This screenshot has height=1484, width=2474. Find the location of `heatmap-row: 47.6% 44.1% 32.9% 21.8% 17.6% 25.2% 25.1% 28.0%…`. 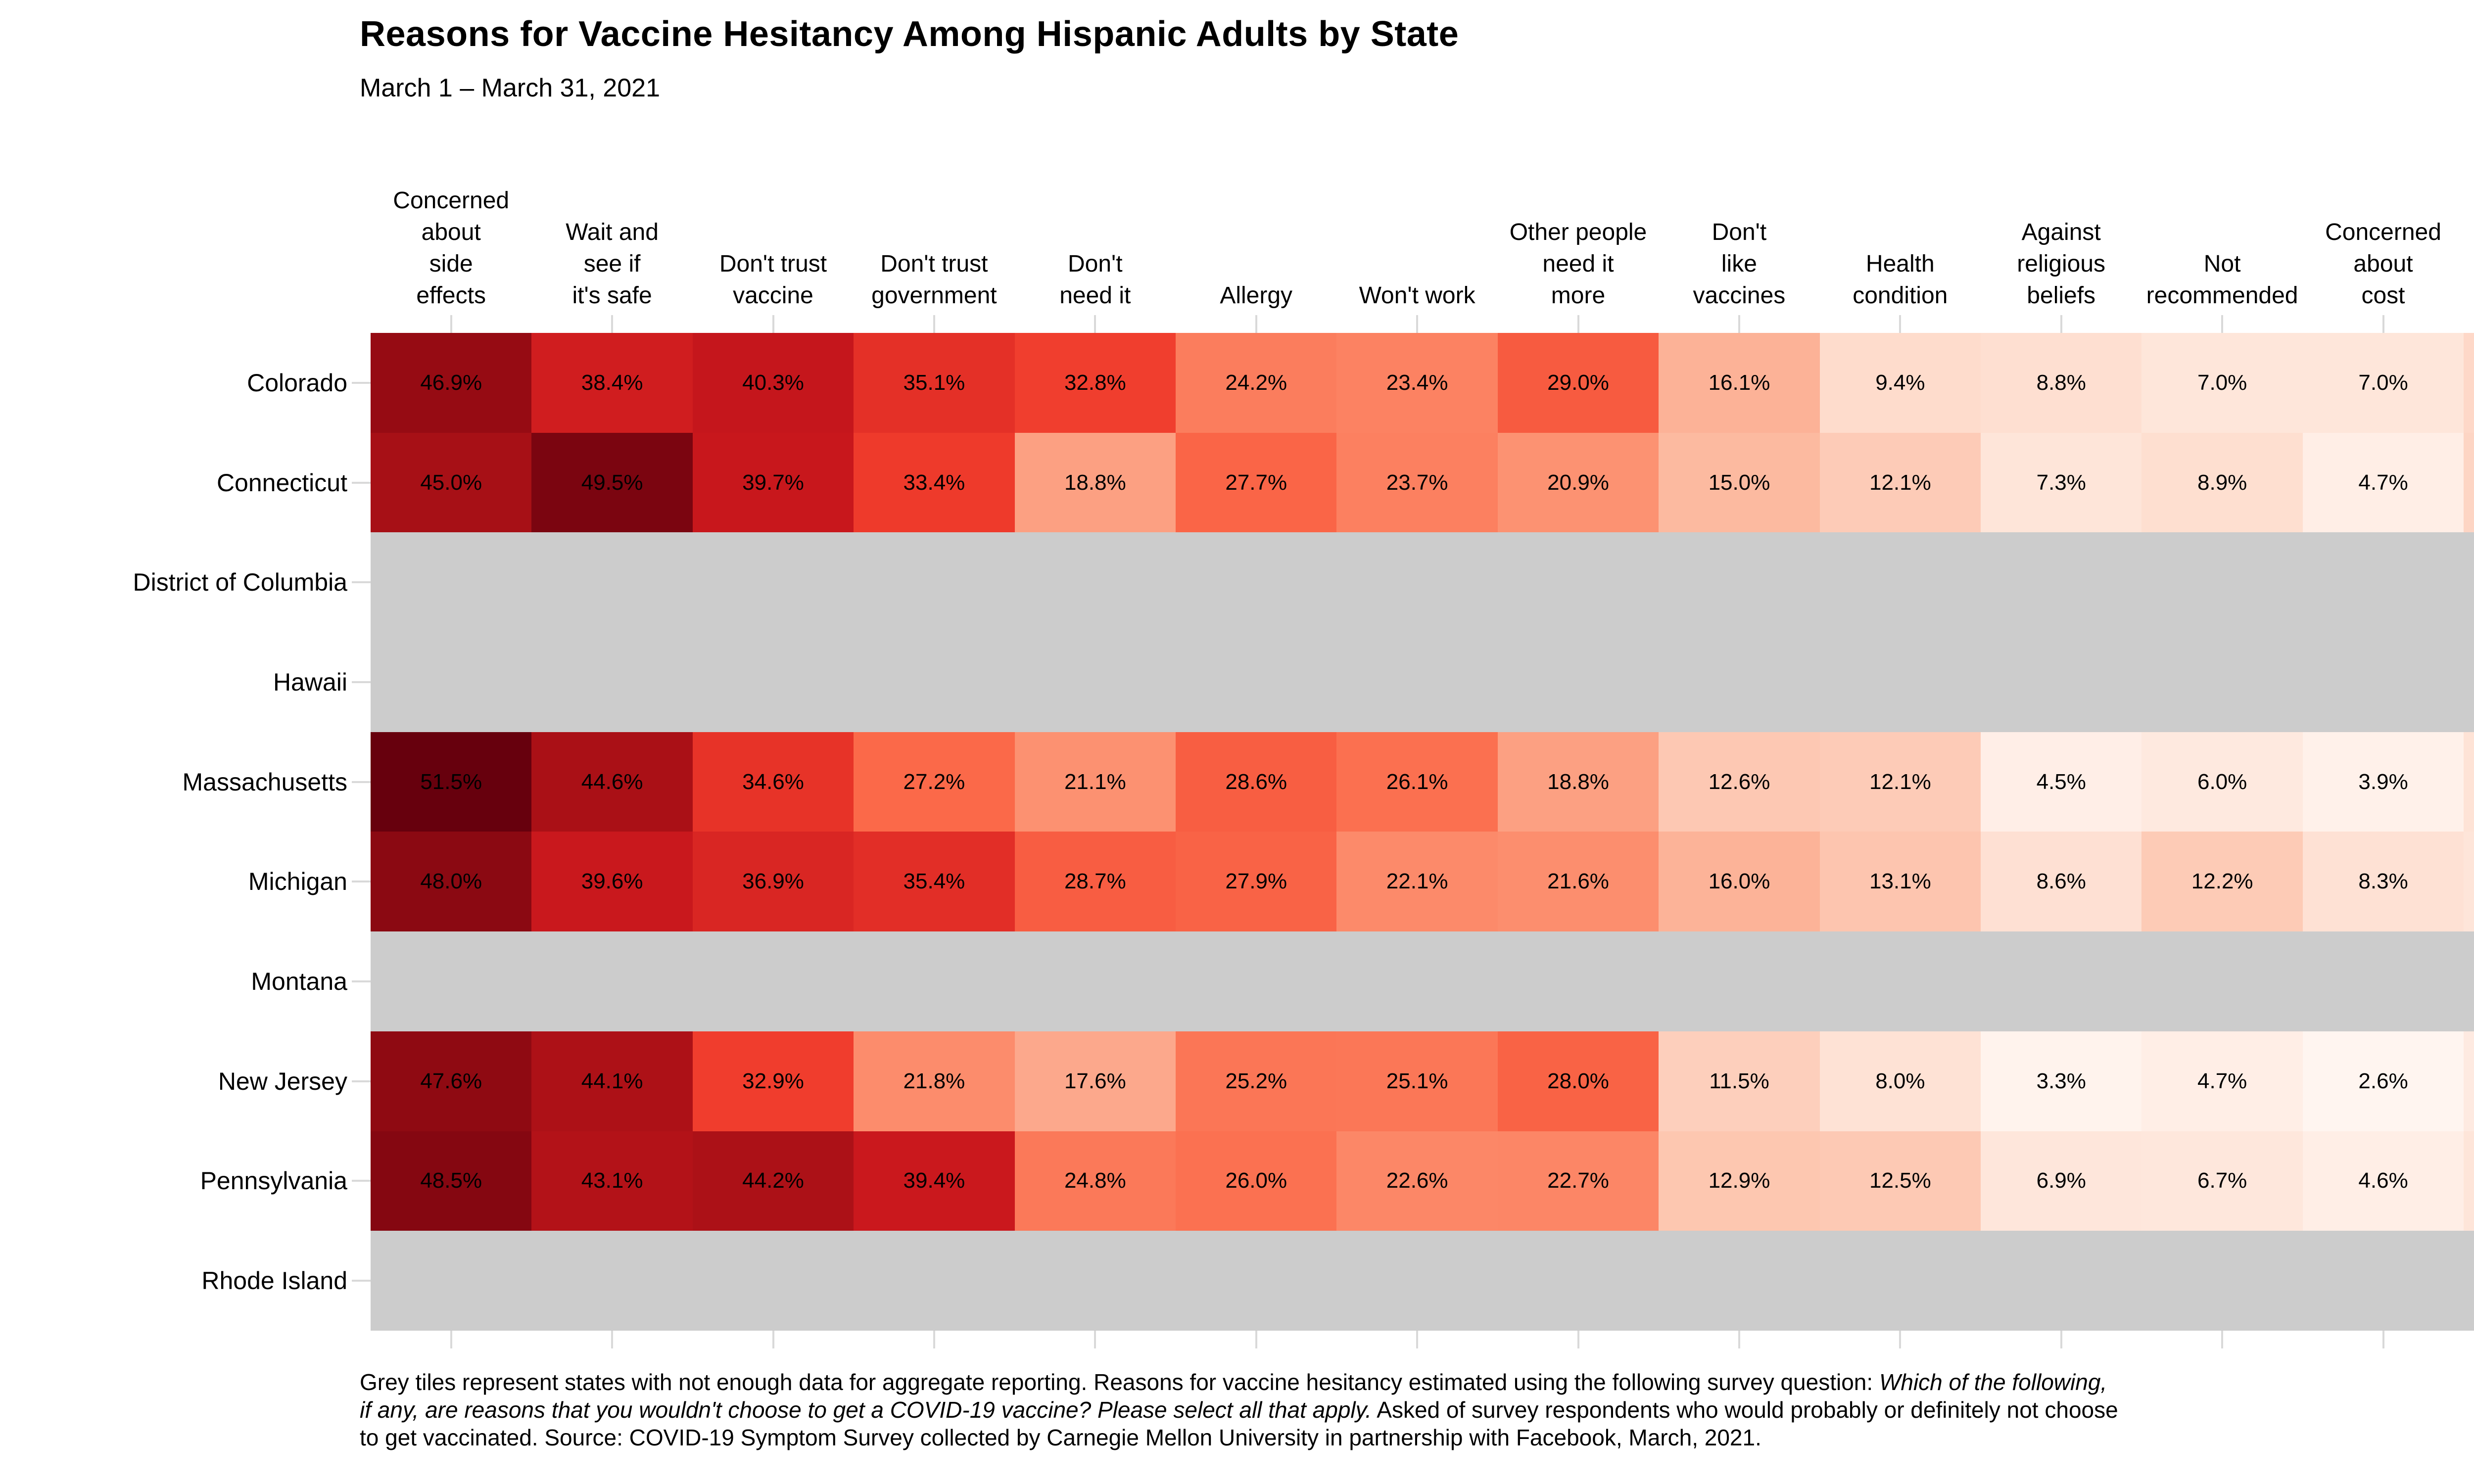

heatmap-row: 47.6% 44.1% 32.9% 21.8% 17.6% 25.2% 25.1% 28.0%… is located at coordinates (1423, 1081).